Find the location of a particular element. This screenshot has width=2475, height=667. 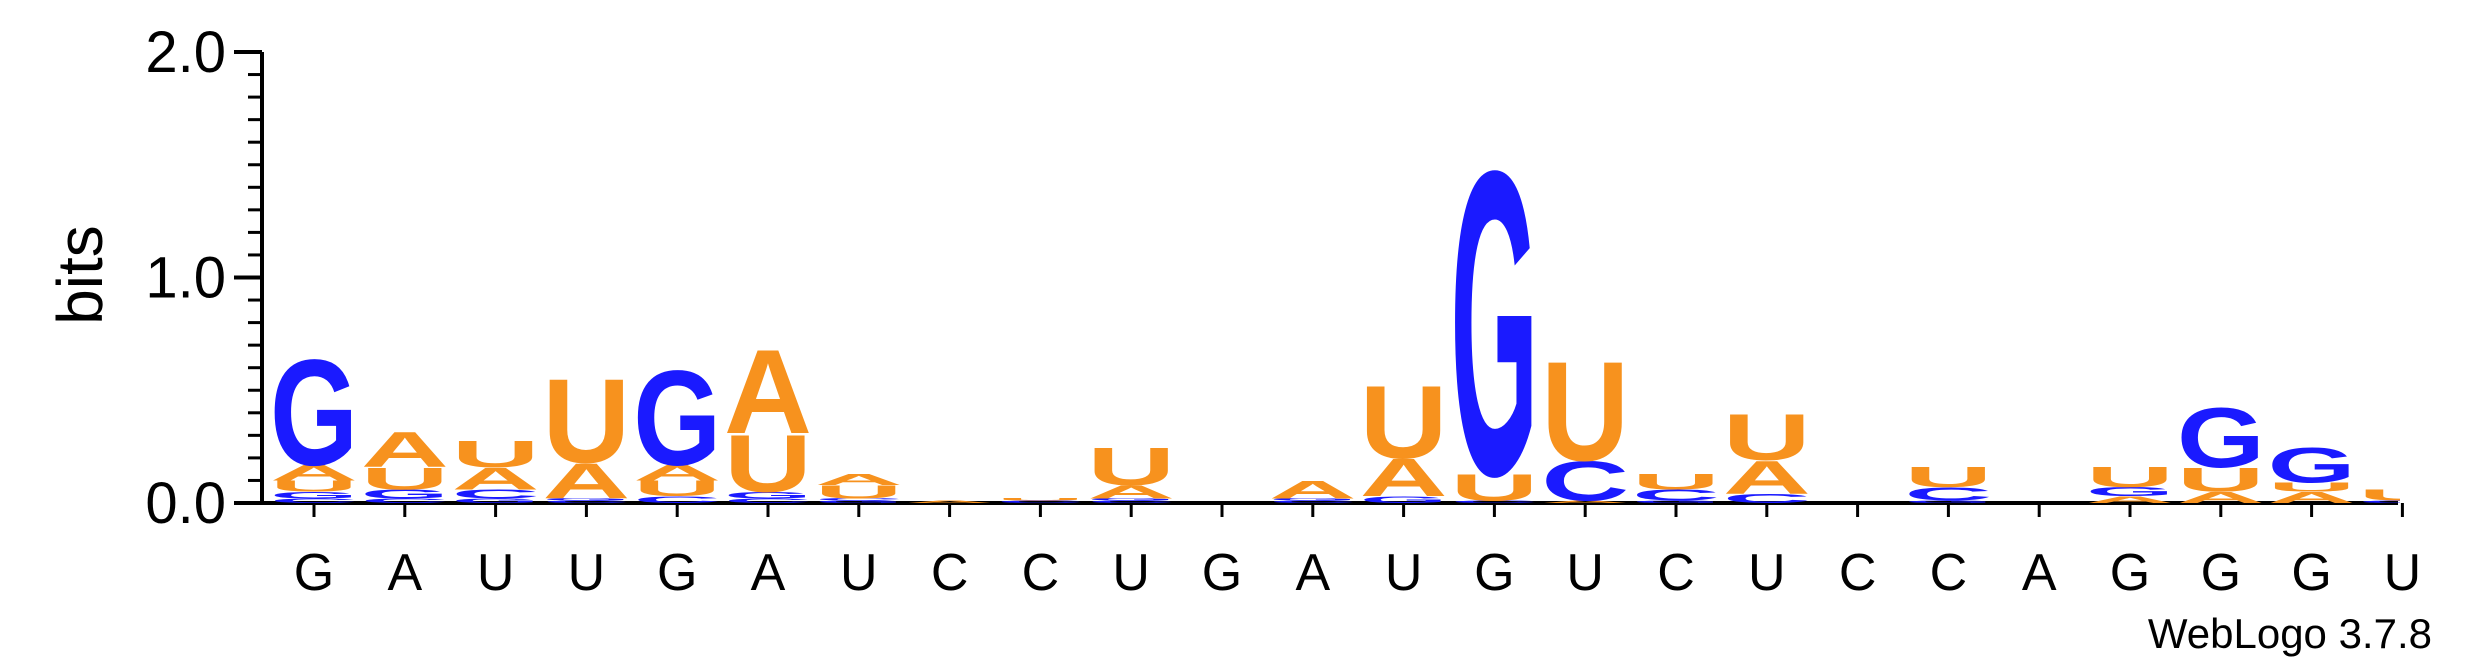

y-axis: 0.0 1.0 2.0 is located at coordinates (204, 278).